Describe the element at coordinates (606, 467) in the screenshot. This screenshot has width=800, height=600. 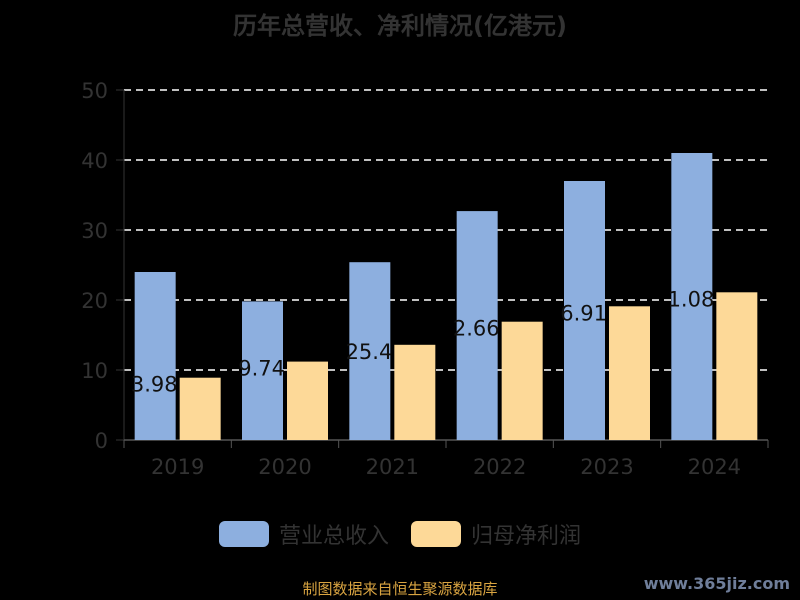
I see `x-tick-label: 2023` at that location.